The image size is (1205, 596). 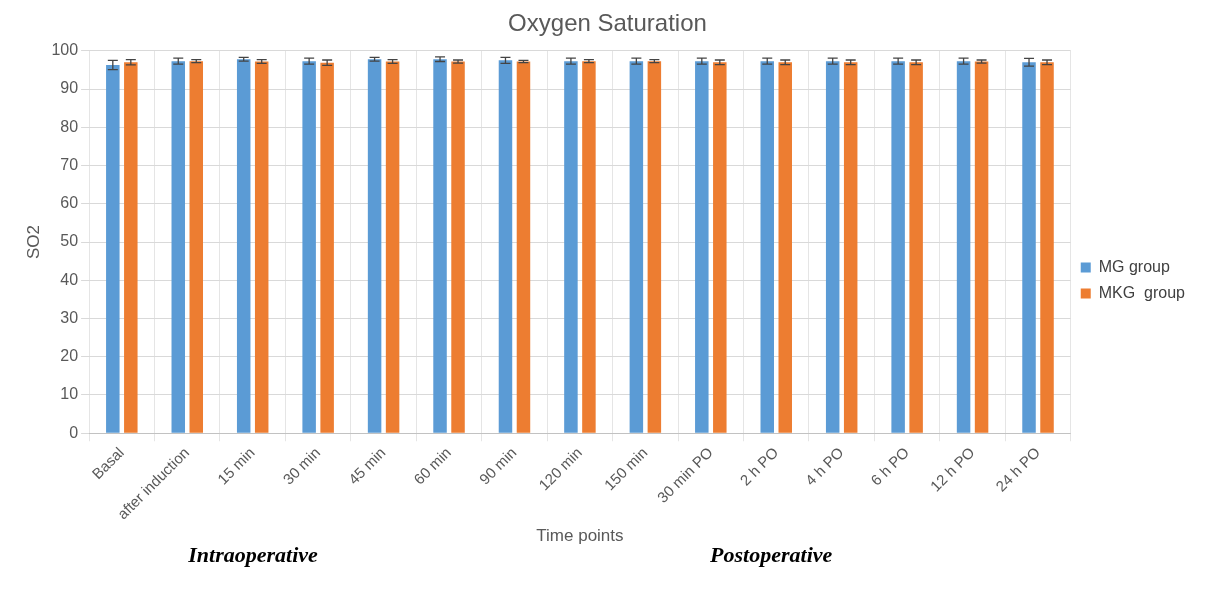 What do you see at coordinates (890, 466) in the screenshot?
I see `x-tick-label: 6 h PO` at bounding box center [890, 466].